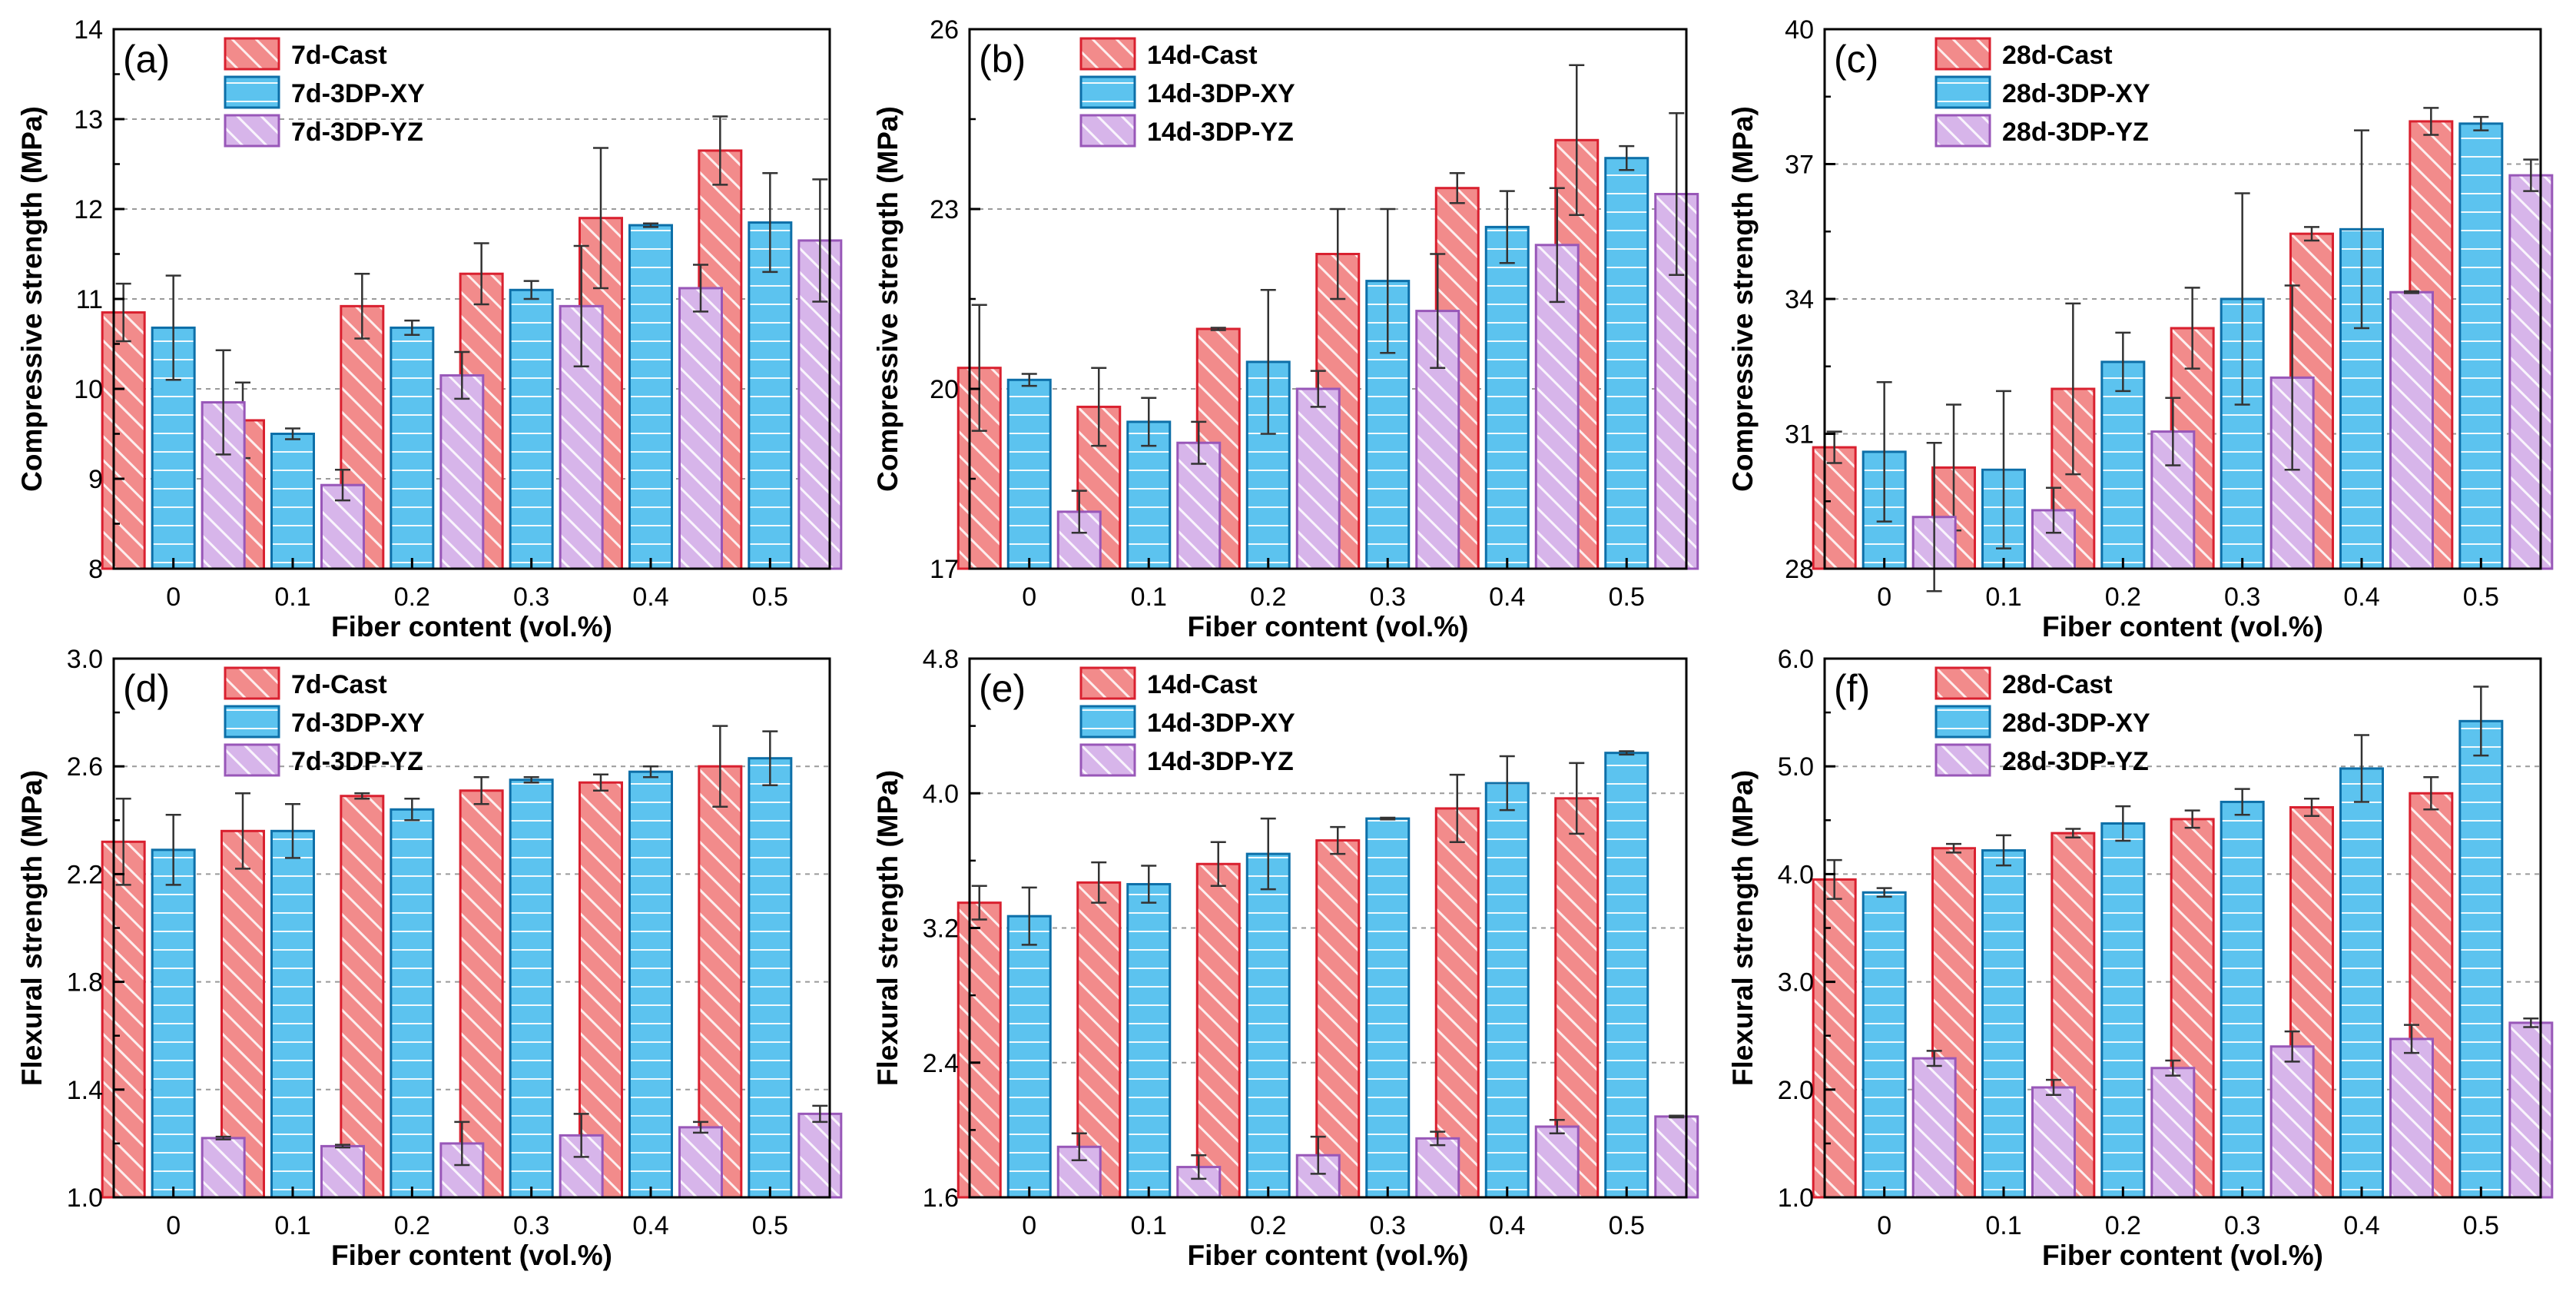  I want to click on y-tick-label: 10, so click(88, 389).